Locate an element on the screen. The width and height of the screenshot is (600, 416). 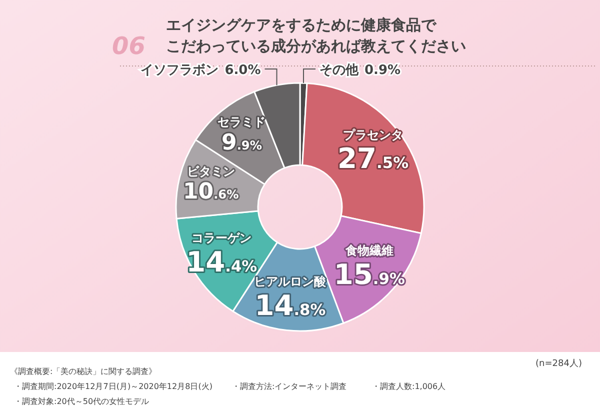
chart-title: エイジングケアをするために健康食品でこだわっている成分があれば教えてください is located at coordinates (316, 35).